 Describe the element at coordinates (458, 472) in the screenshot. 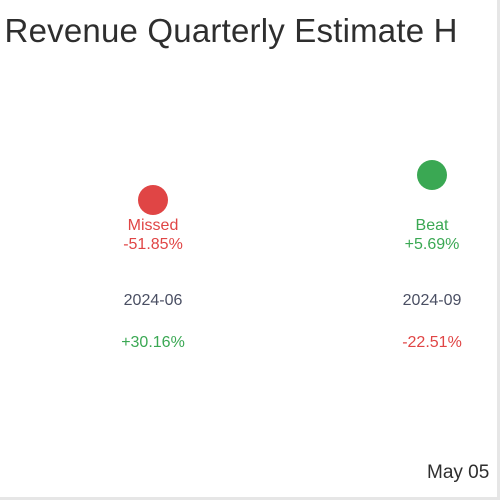

I see `date-label: May 05` at that location.